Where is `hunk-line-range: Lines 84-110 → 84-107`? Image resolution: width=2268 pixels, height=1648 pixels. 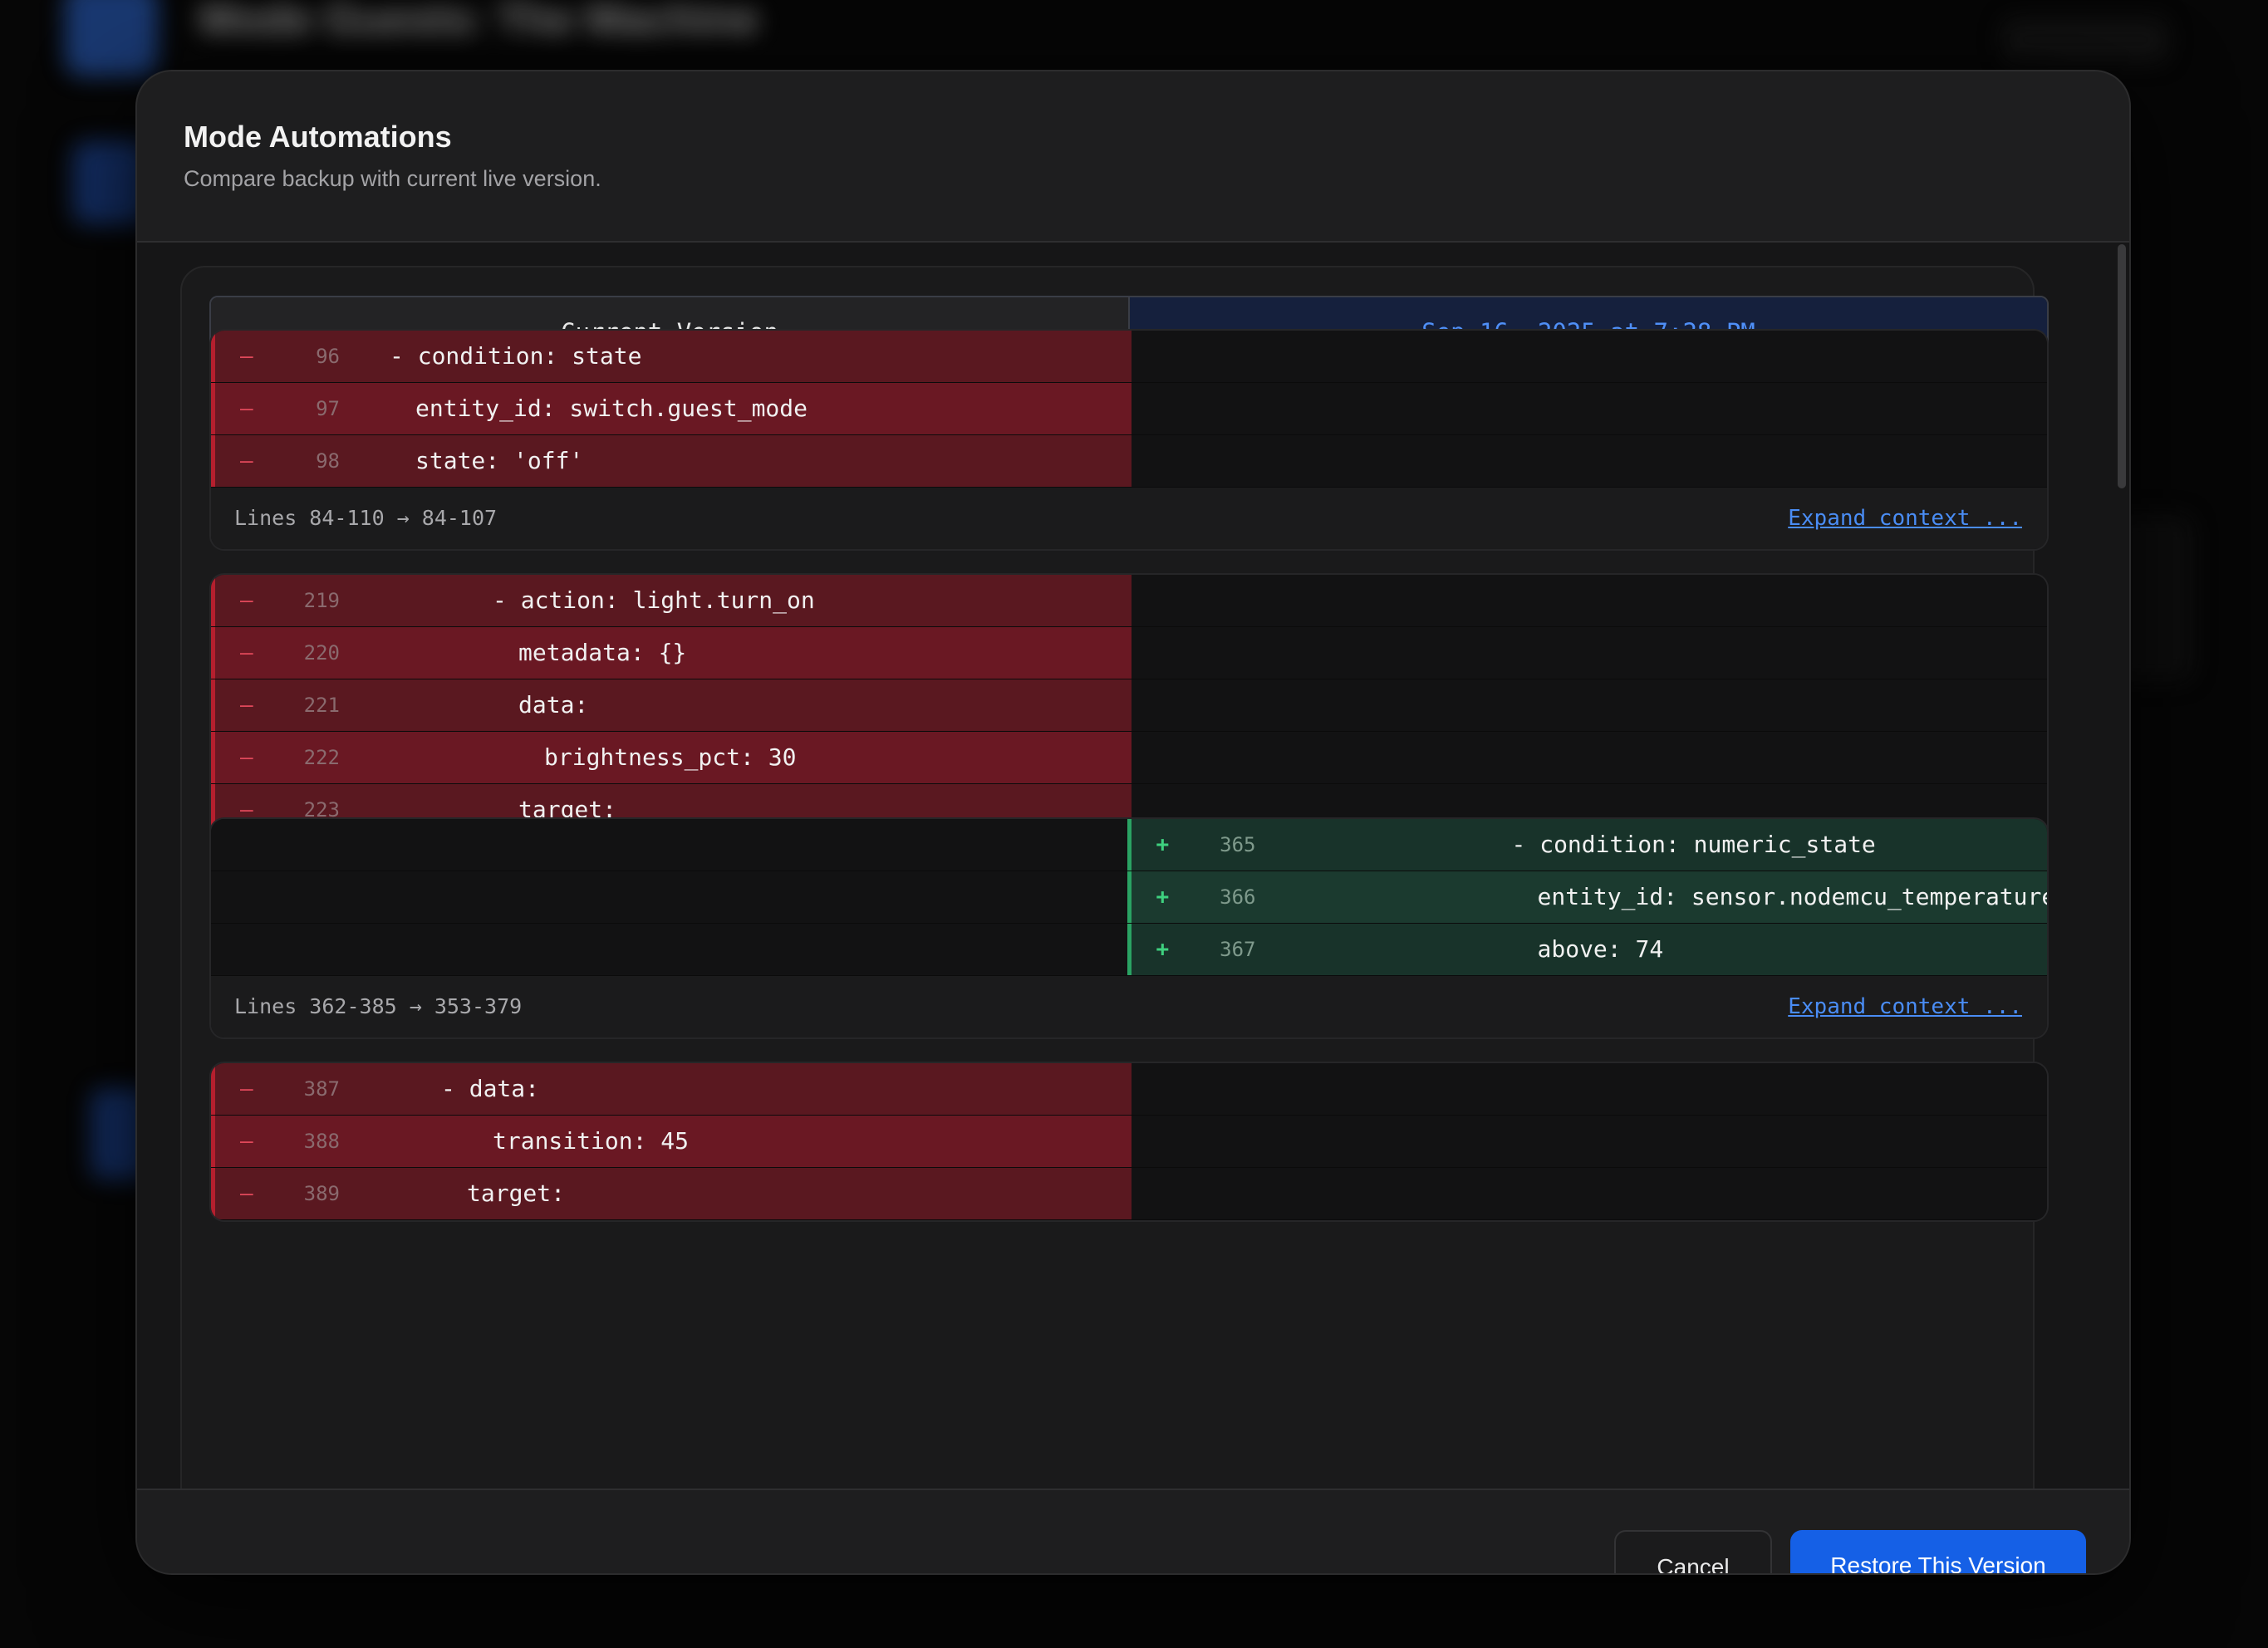 hunk-line-range: Lines 84-110 → 84-107 is located at coordinates (366, 518).